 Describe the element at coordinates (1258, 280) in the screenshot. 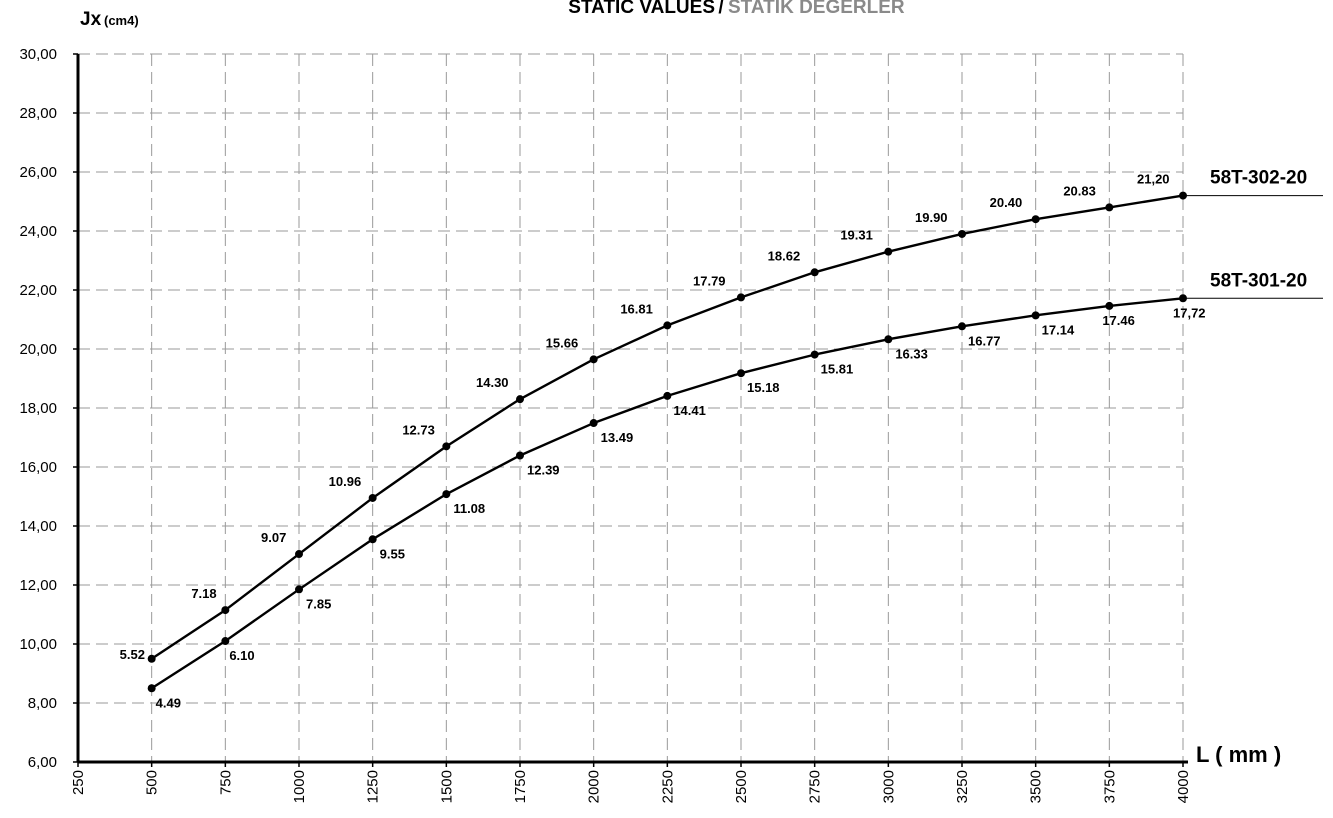

I see `series-name-label: 58T-301-20` at that location.